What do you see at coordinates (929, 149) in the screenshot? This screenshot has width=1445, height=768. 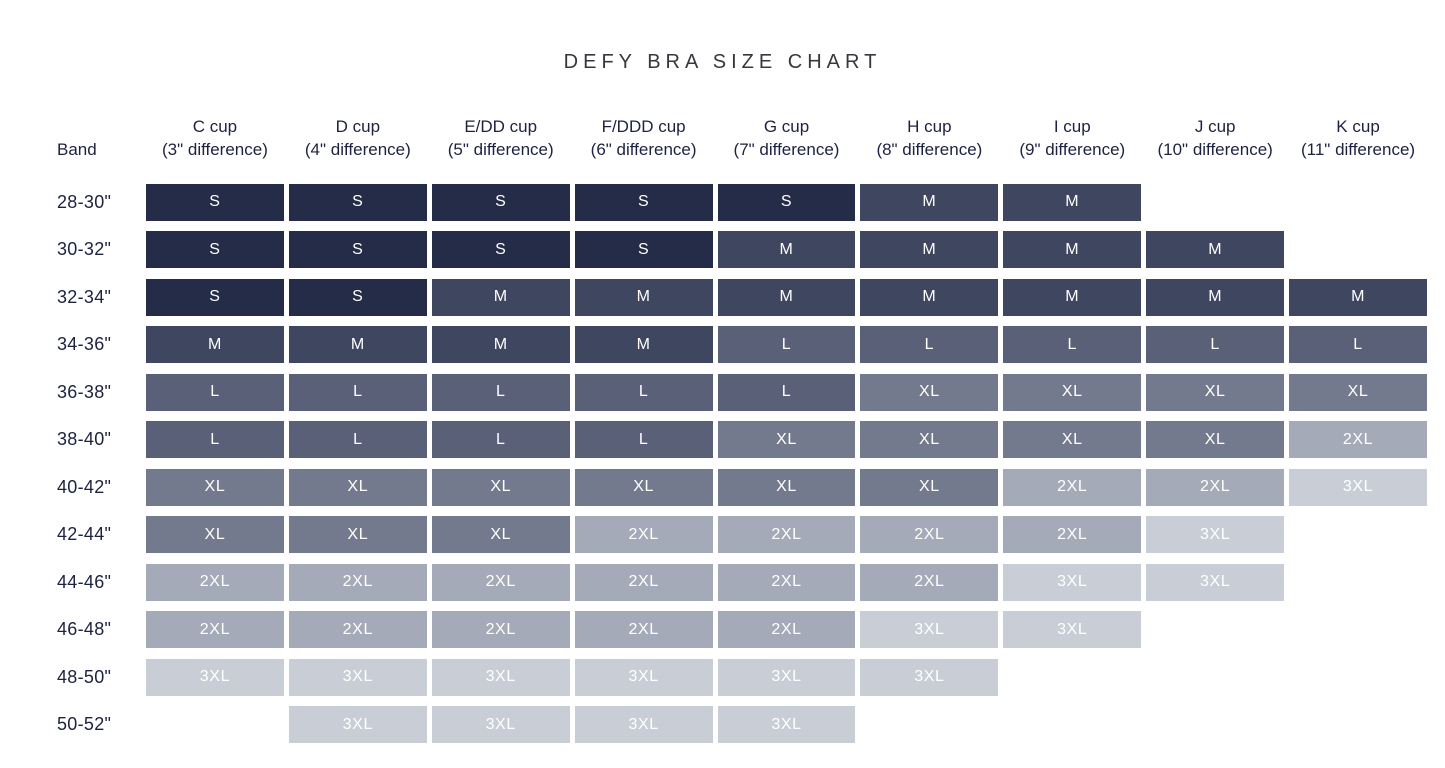 I see `cup-difference: (8" difference)` at bounding box center [929, 149].